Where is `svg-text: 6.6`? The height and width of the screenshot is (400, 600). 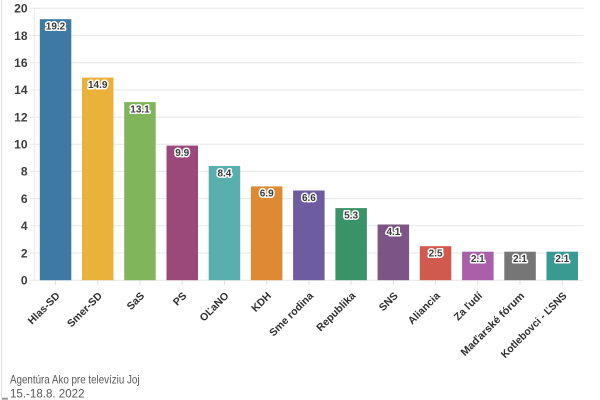
svg-text: 6.6 is located at coordinates (309, 198).